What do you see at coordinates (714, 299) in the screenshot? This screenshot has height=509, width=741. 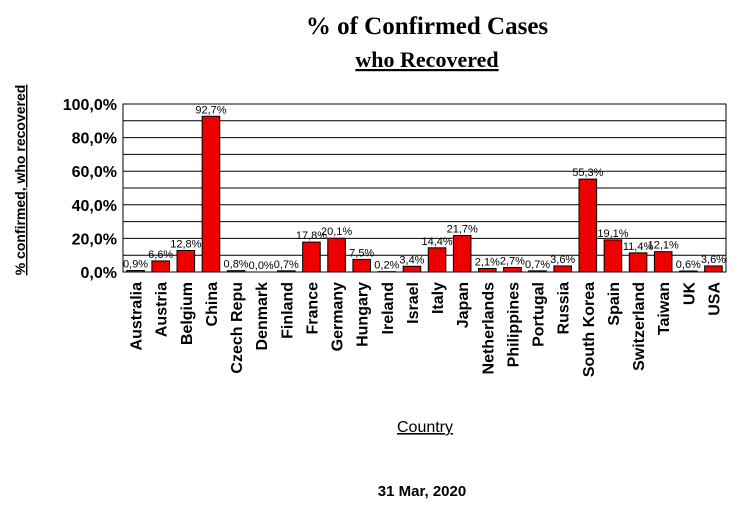 I see `x-tick-label: USA` at bounding box center [714, 299].